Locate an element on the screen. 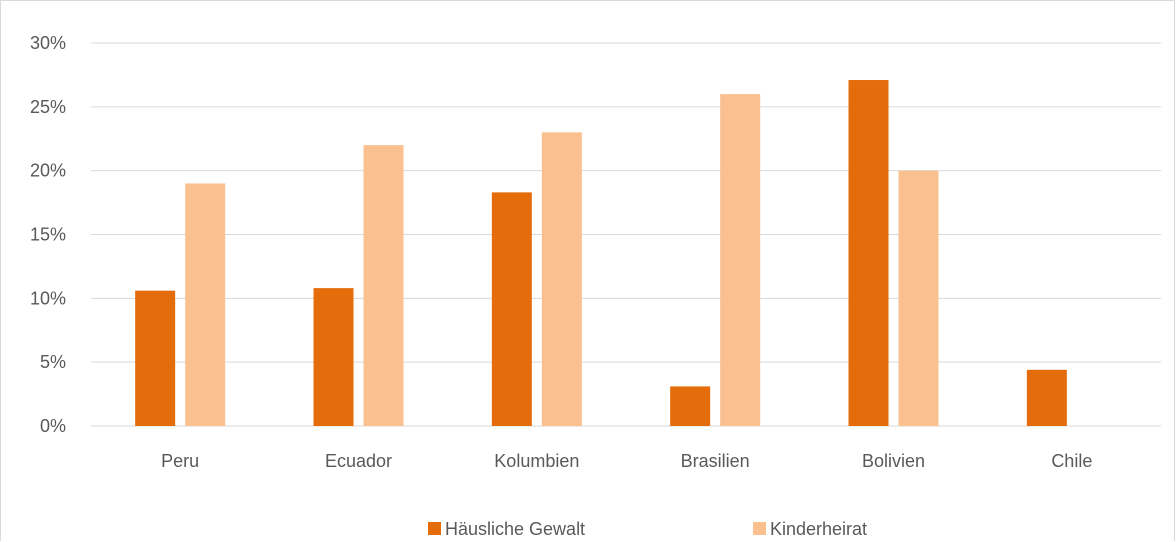 This screenshot has height=542, width=1176. x-tick-label: Peru is located at coordinates (180, 461).